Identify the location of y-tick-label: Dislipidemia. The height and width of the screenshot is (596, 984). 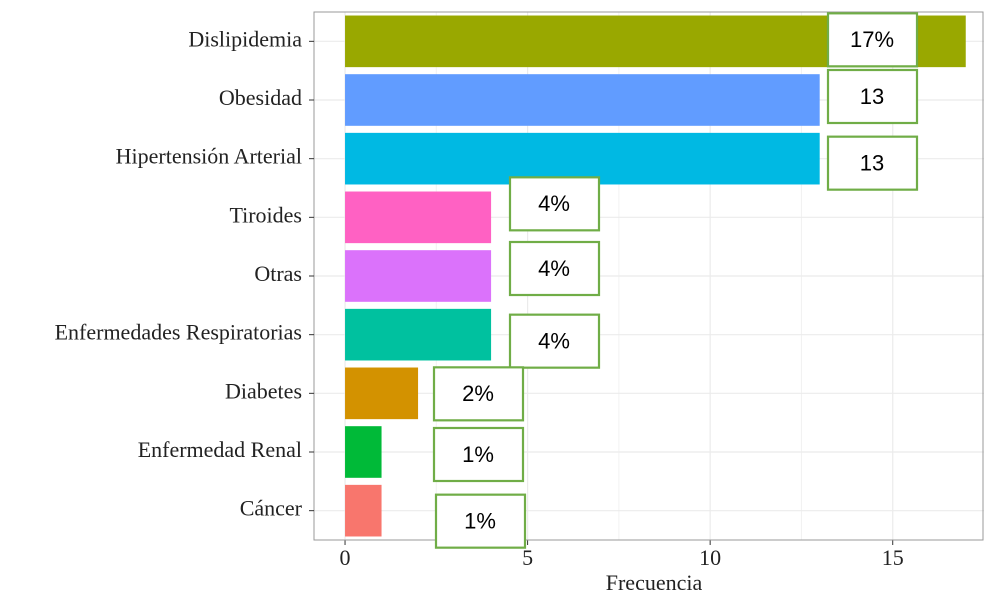
(245, 38).